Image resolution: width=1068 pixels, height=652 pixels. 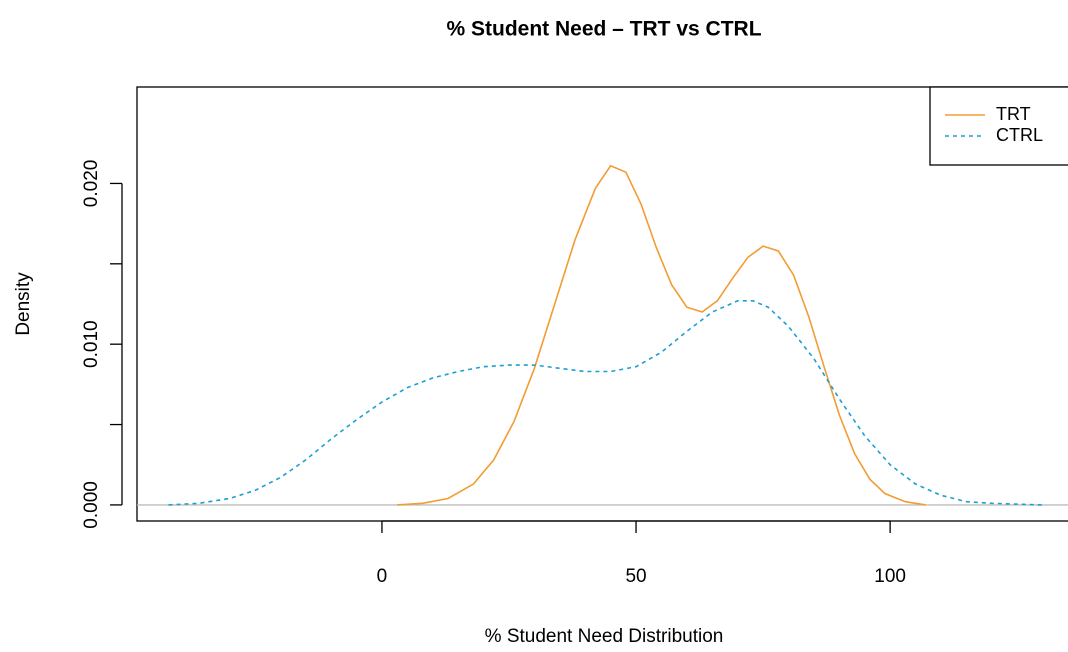 What do you see at coordinates (603, 29) in the screenshot?
I see `chart-title: % Student Need – TRT vs CTRL` at bounding box center [603, 29].